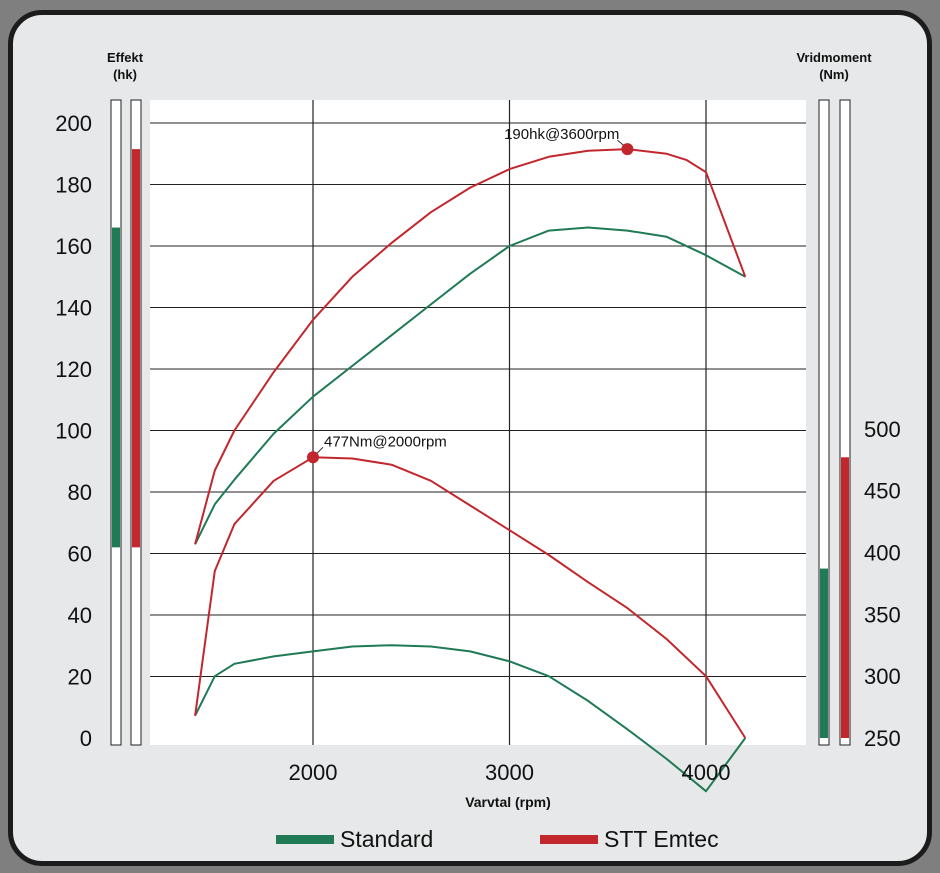 This screenshot has height=873, width=940. I want to click on left-bar-standard, so click(116, 387).